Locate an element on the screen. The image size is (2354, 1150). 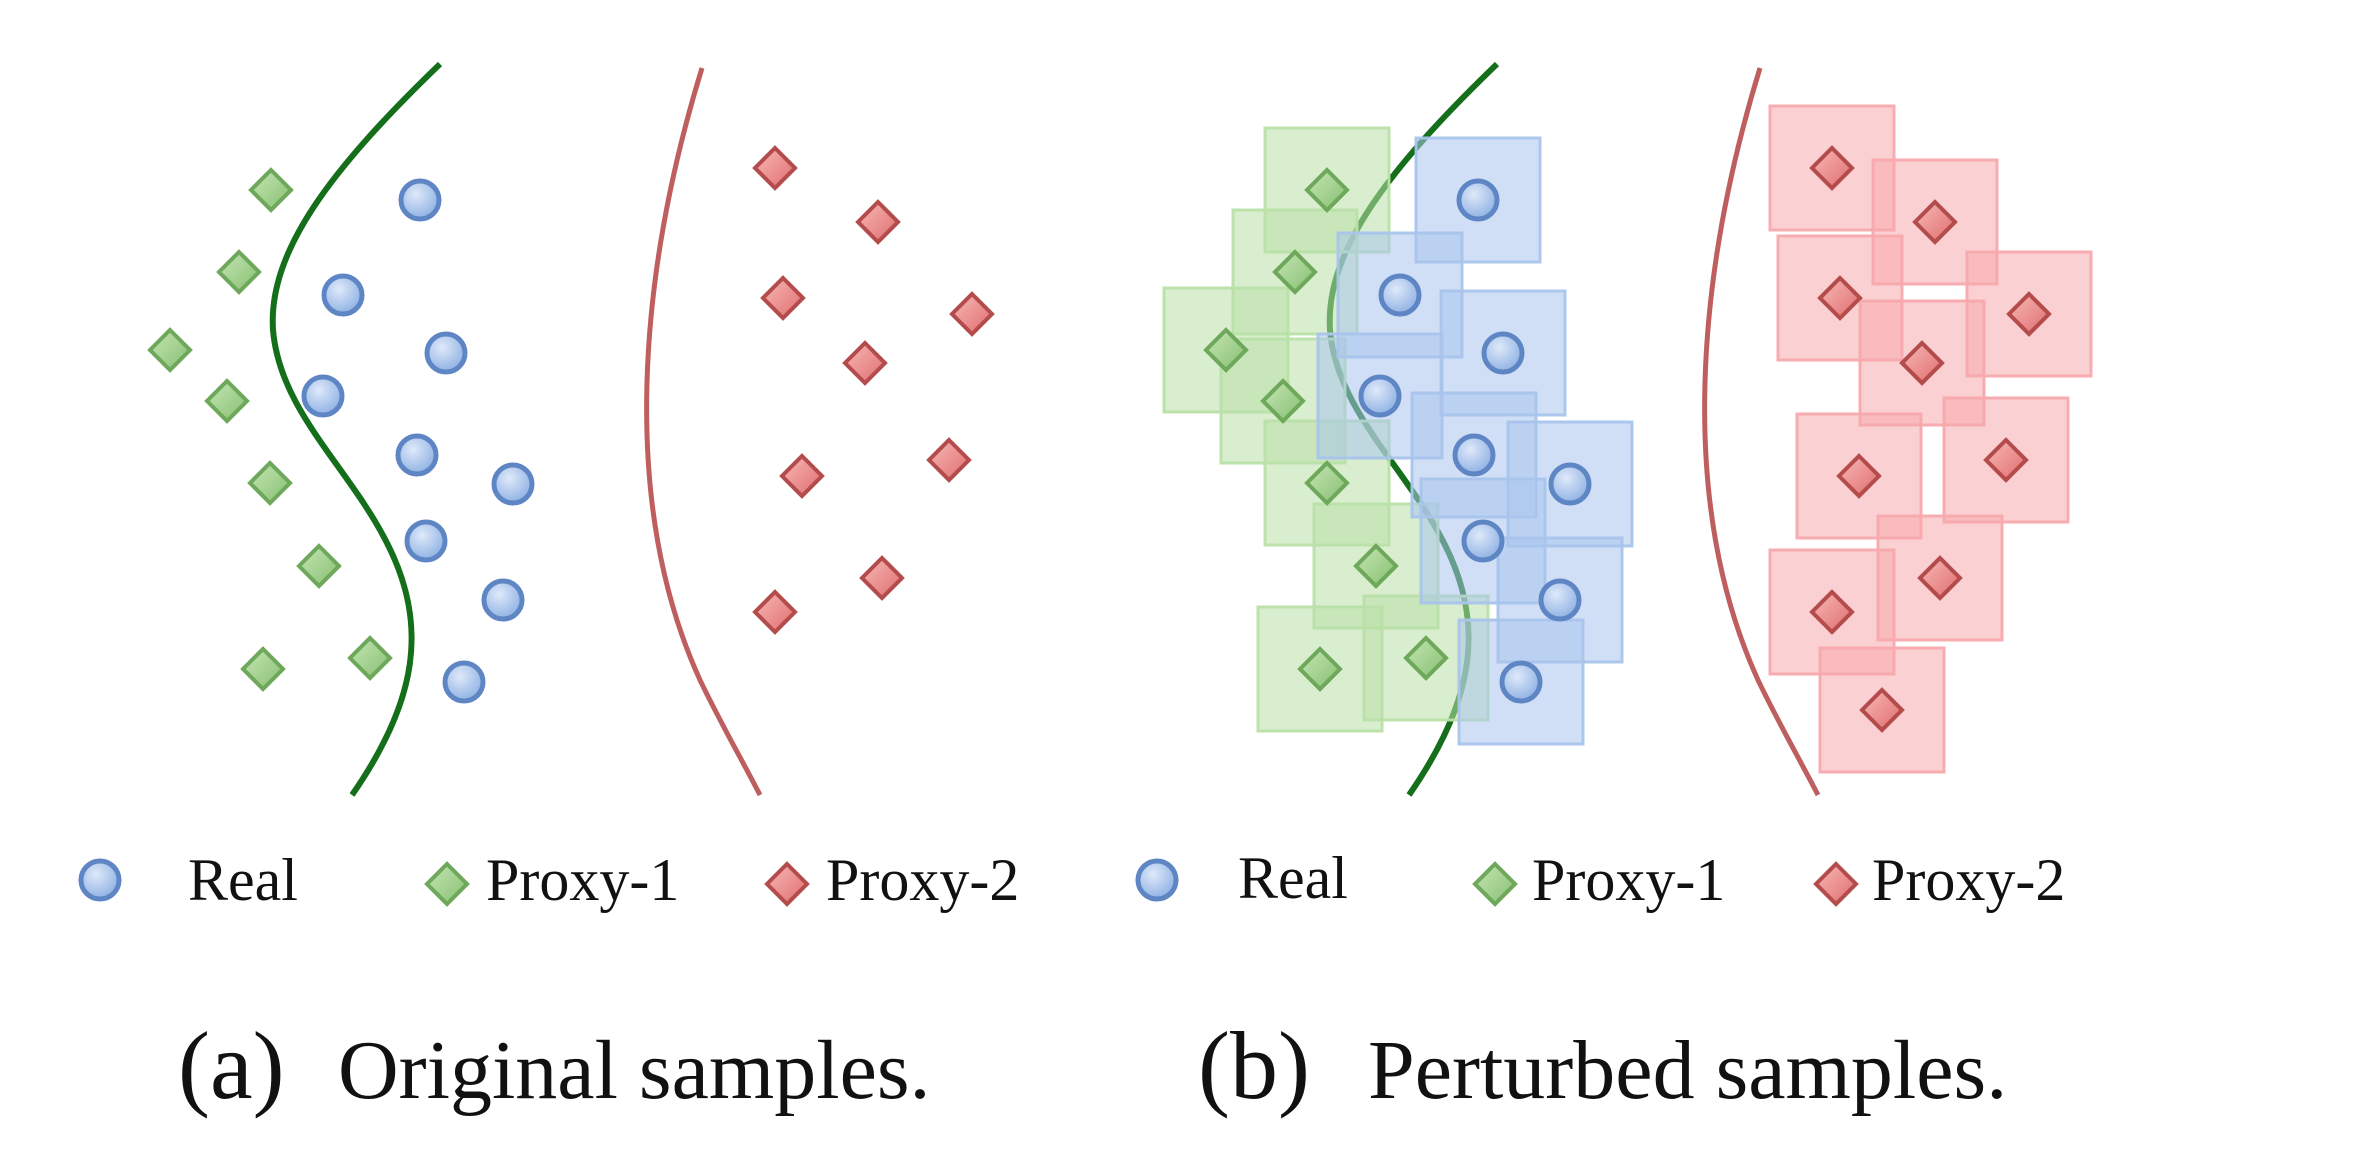
decision-boundary-green is located at coordinates (356, 429).